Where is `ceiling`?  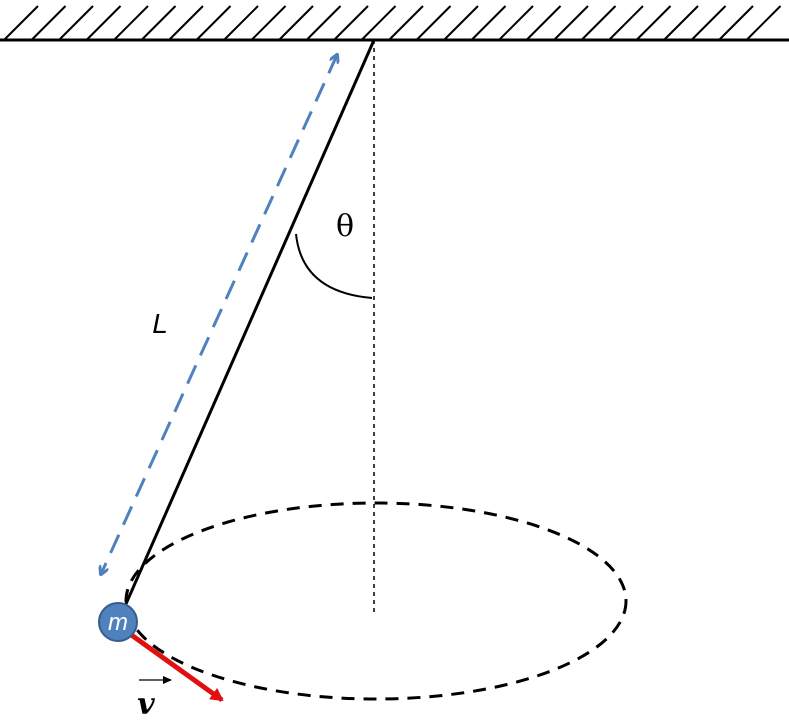 ceiling is located at coordinates (394, 23).